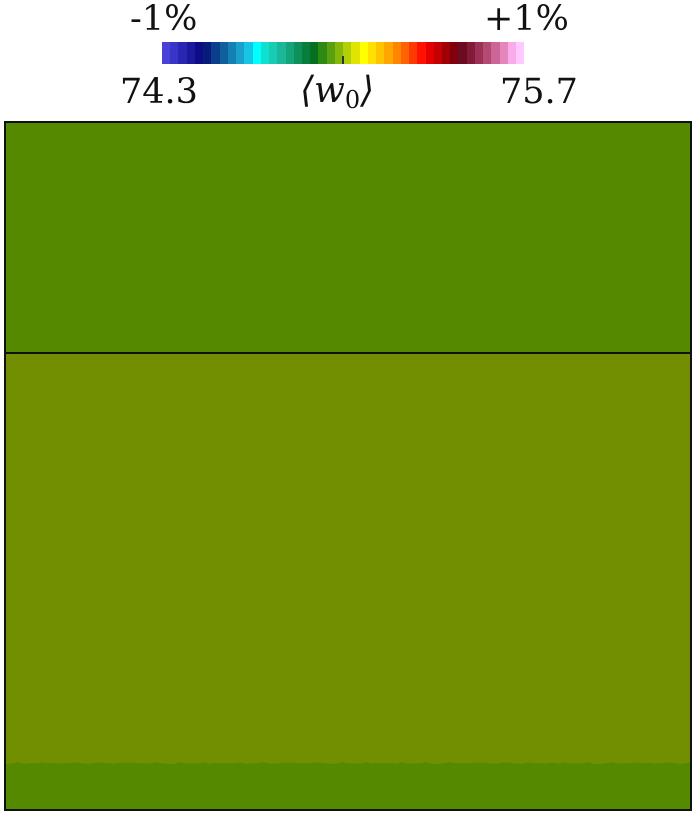 This screenshot has height=816, width=693. I want to click on colorbar-title: ⟨w0⟩, so click(337, 92).